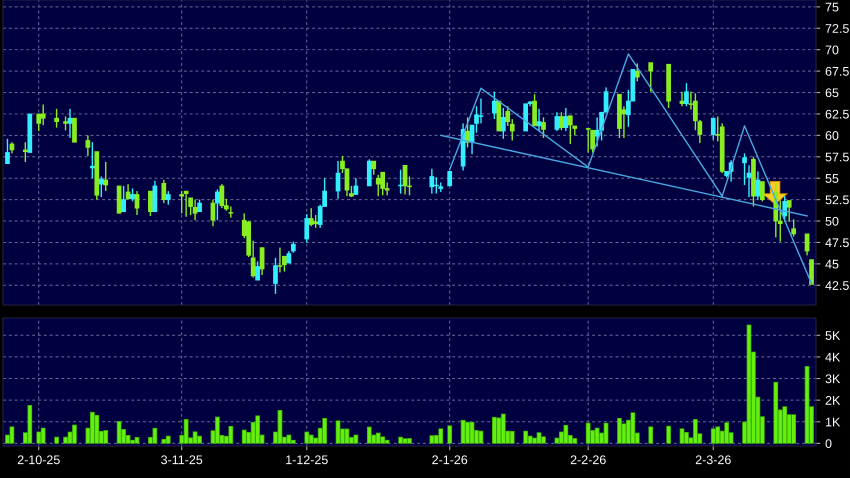  I want to click on y-tick-label: 72.5, so click(837, 28).